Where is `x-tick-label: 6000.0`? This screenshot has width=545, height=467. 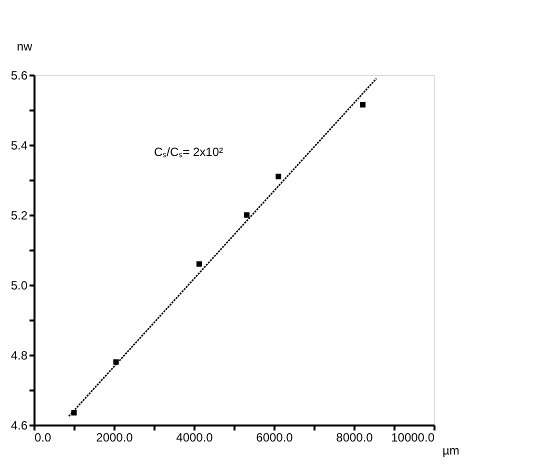 x-tick-label: 6000.0 is located at coordinates (275, 437).